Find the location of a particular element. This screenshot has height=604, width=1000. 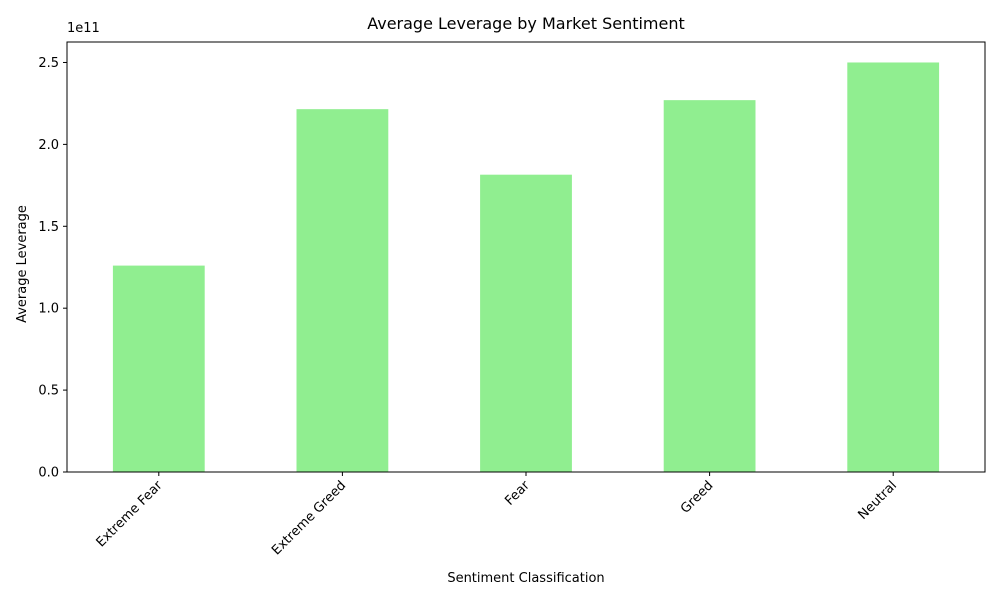

y-axis-offset-label: 1e11 is located at coordinates (83, 28).